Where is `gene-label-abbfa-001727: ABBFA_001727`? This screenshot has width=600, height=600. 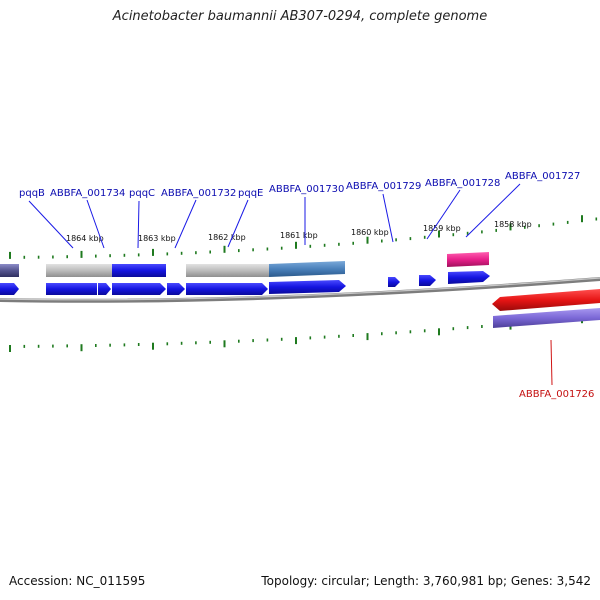
gene-label-abbfa-001727: ABBFA_001727 is located at coordinates (542, 176).